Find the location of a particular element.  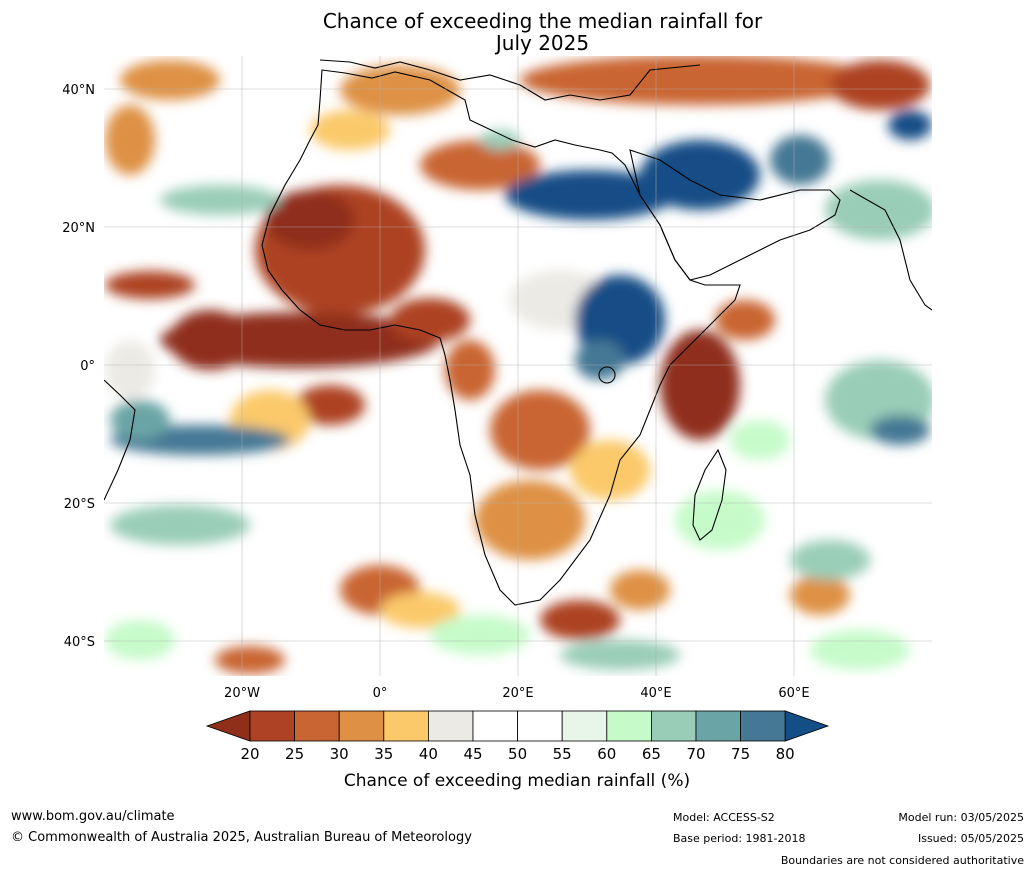

colorbar-ticks: 20 25 30 35 40 45 50 55 60 65 70 75 80 is located at coordinates (517, 754).